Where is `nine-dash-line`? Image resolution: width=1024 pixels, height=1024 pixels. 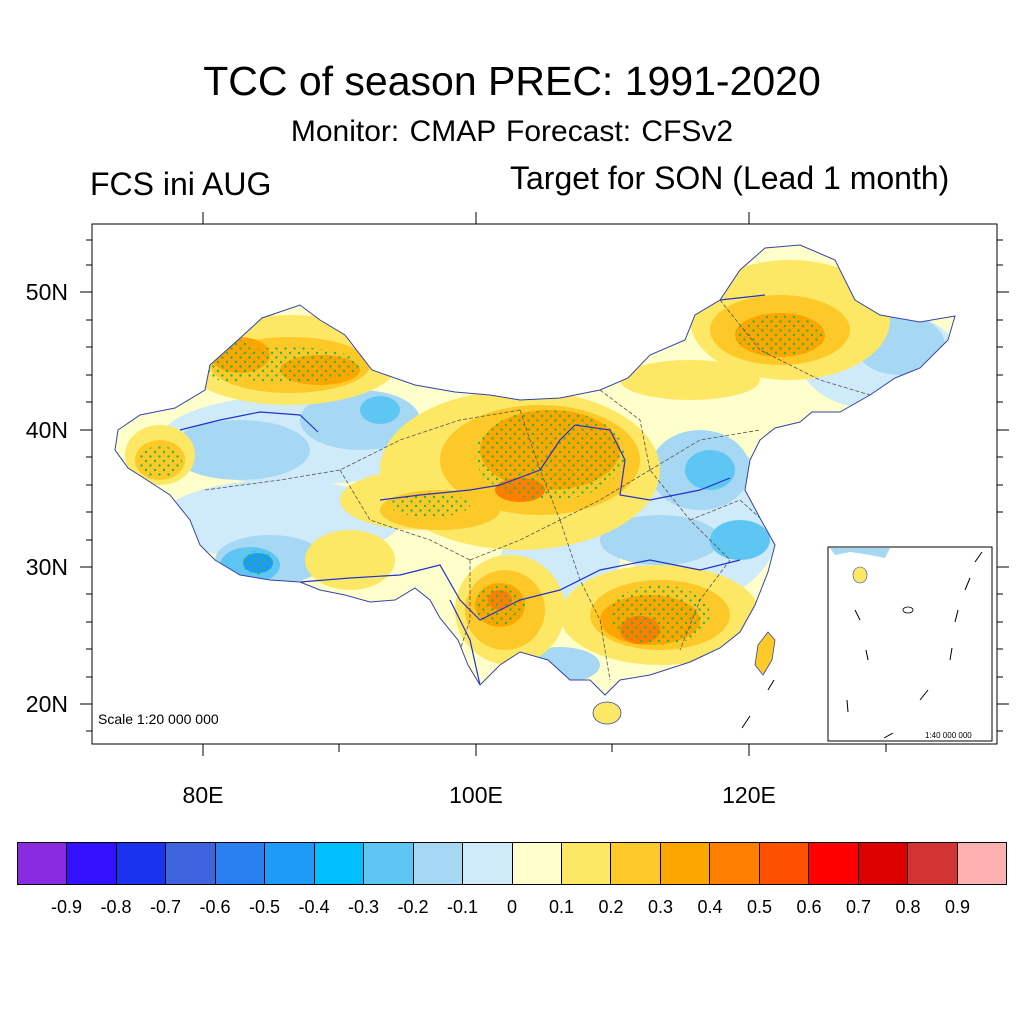
nine-dash-line is located at coordinates (758, 704).